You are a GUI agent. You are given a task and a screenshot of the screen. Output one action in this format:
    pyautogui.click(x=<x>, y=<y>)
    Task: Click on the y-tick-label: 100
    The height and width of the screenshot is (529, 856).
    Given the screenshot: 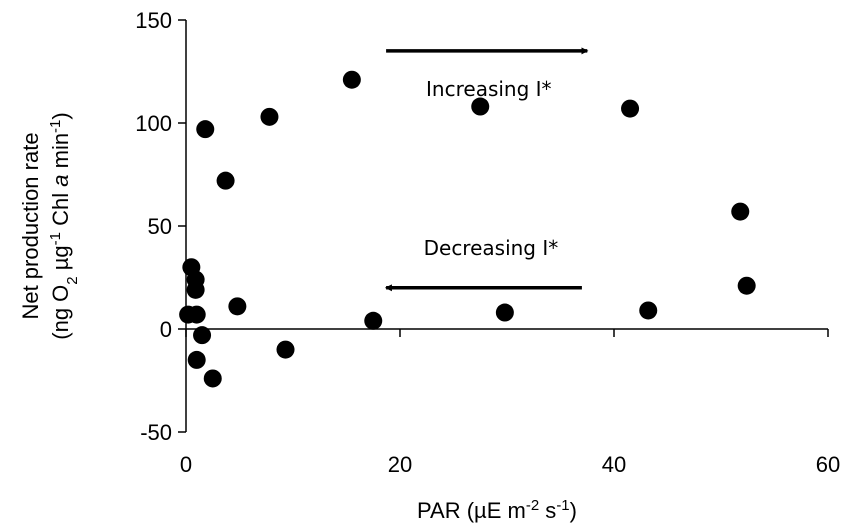 What is the action you would take?
    pyautogui.click(x=153, y=123)
    